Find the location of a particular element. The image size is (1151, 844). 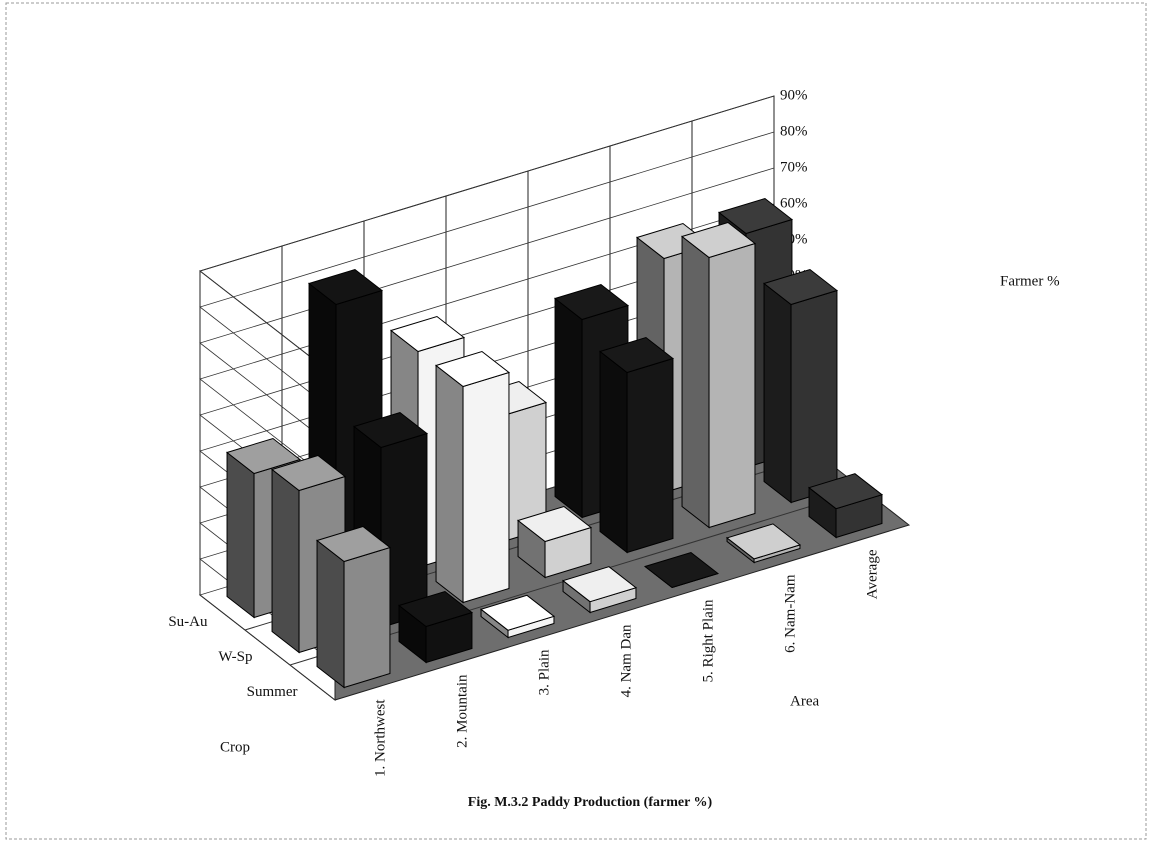

legend-label: W-Sp is located at coordinates (235, 657).